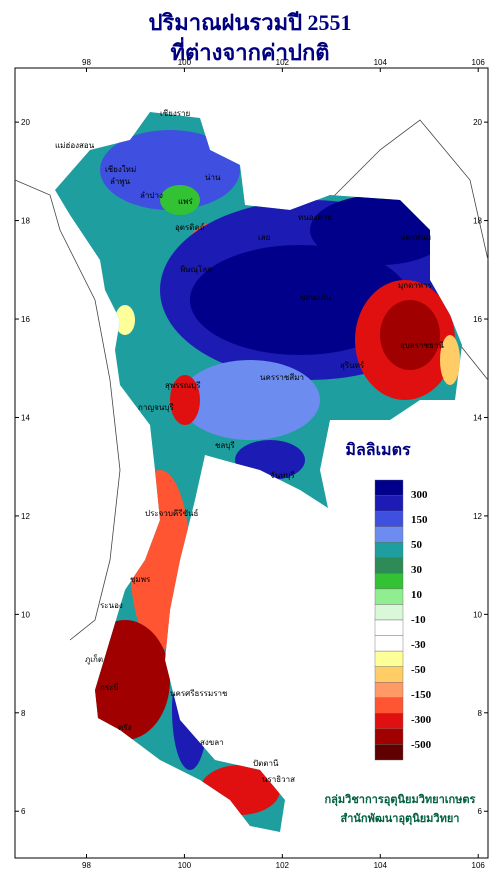 The image size is (500, 876). Describe the element at coordinates (415, 237) in the screenshot. I see `place-label: นครพนม` at that location.